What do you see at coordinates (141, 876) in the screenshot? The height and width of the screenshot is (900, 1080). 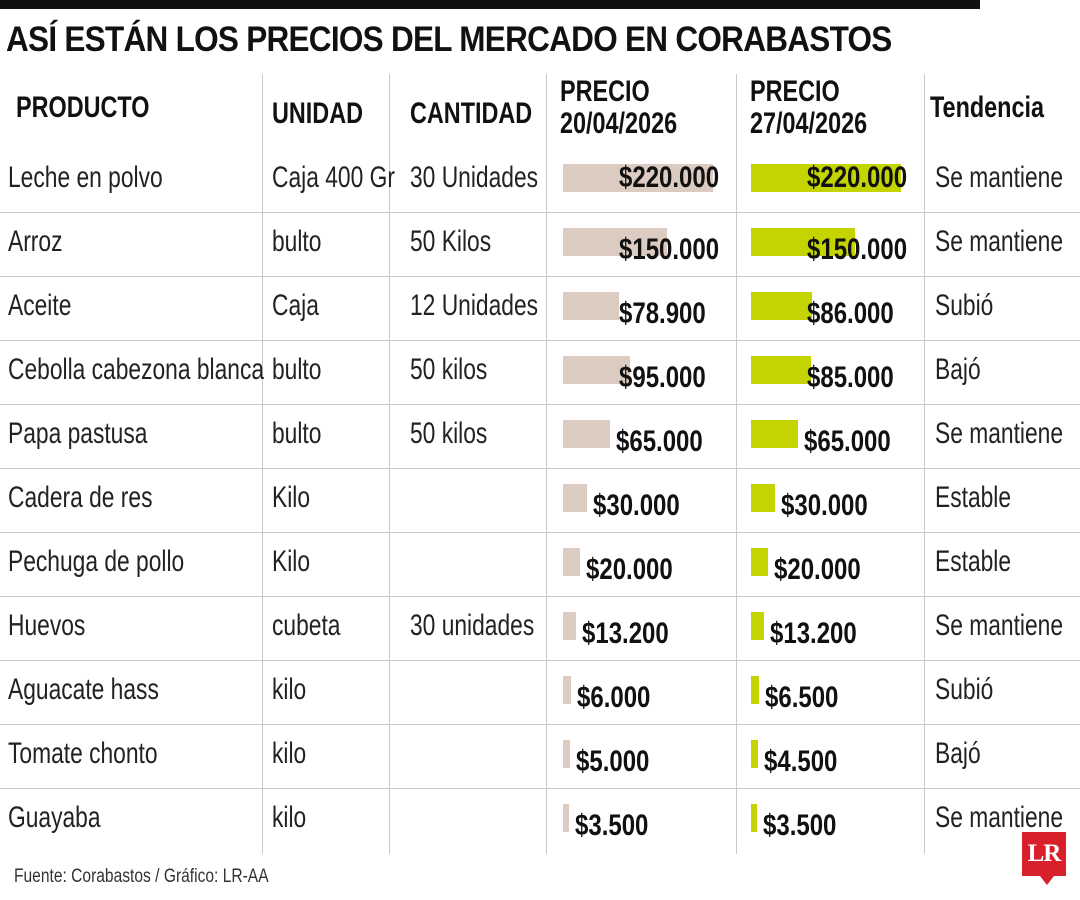 I see `source-note: Fuente: Corabastos / Gráfico: LR-AA` at bounding box center [141, 876].